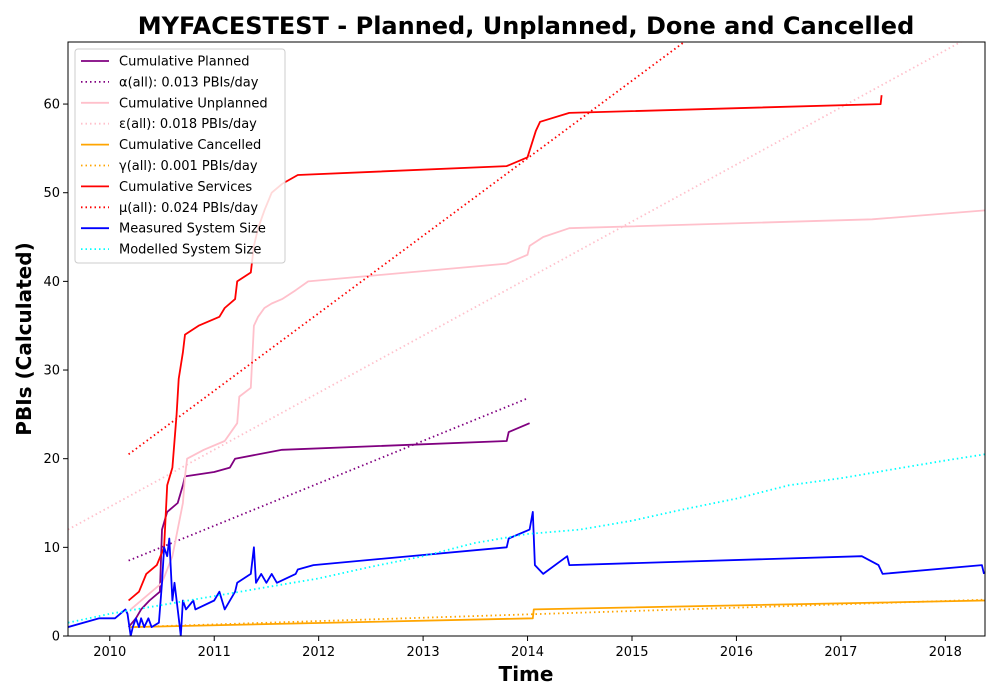  What do you see at coordinates (214, 652) in the screenshot?
I see `x-tick-label: 2011` at bounding box center [214, 652].